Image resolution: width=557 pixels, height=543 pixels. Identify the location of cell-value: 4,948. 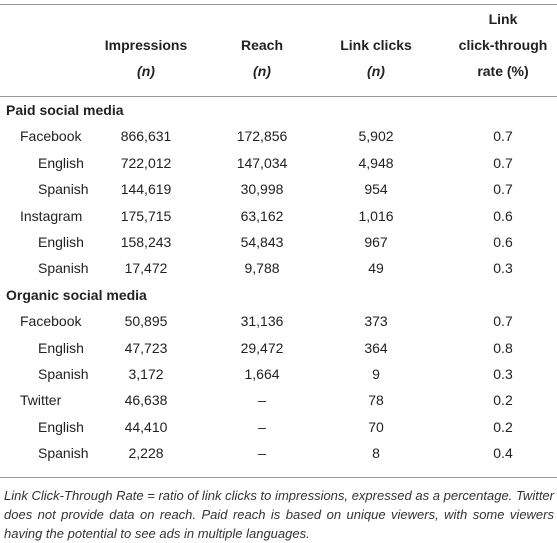
(376, 162).